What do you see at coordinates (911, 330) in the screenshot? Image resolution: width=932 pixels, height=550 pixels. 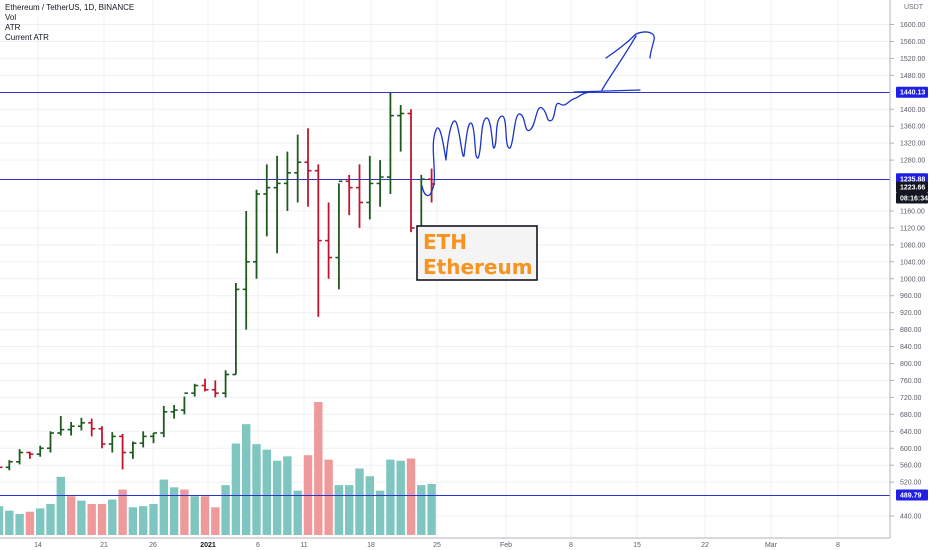 I see `price-tick-label: 880.00` at bounding box center [911, 330].